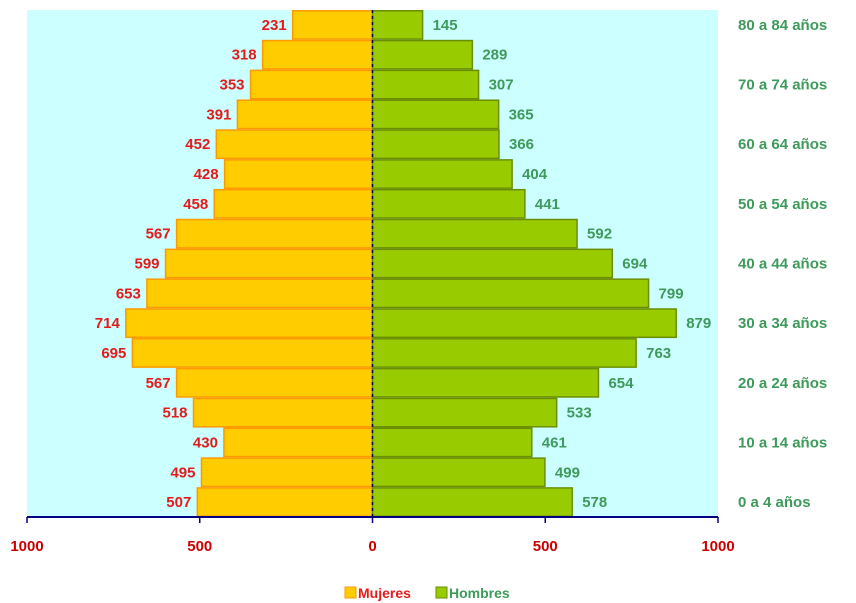  Describe the element at coordinates (658, 353) in the screenshot. I see `value-label-hombres-age-5: 763` at that location.